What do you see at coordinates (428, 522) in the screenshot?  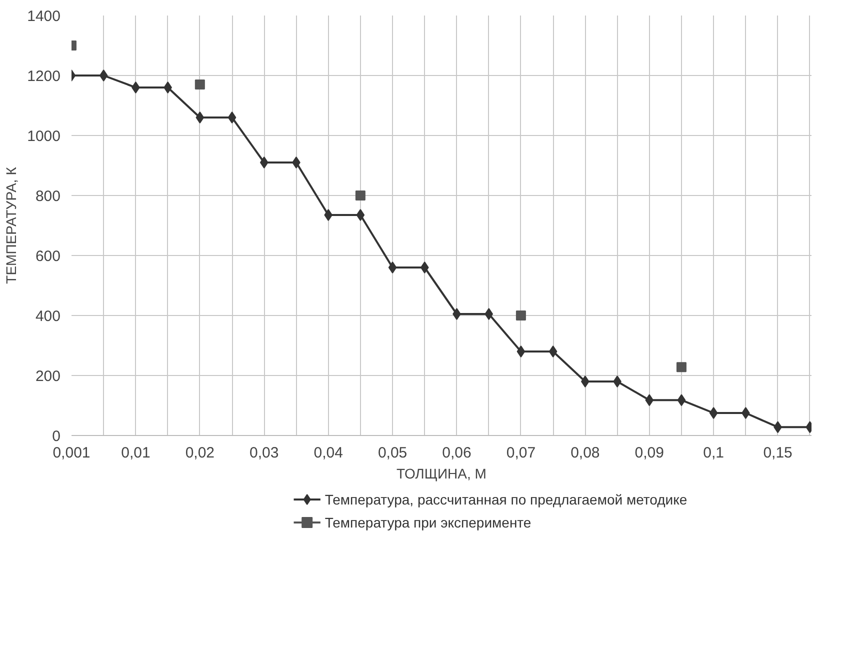 I see `legend-label: Температура при эксперименте` at bounding box center [428, 522].